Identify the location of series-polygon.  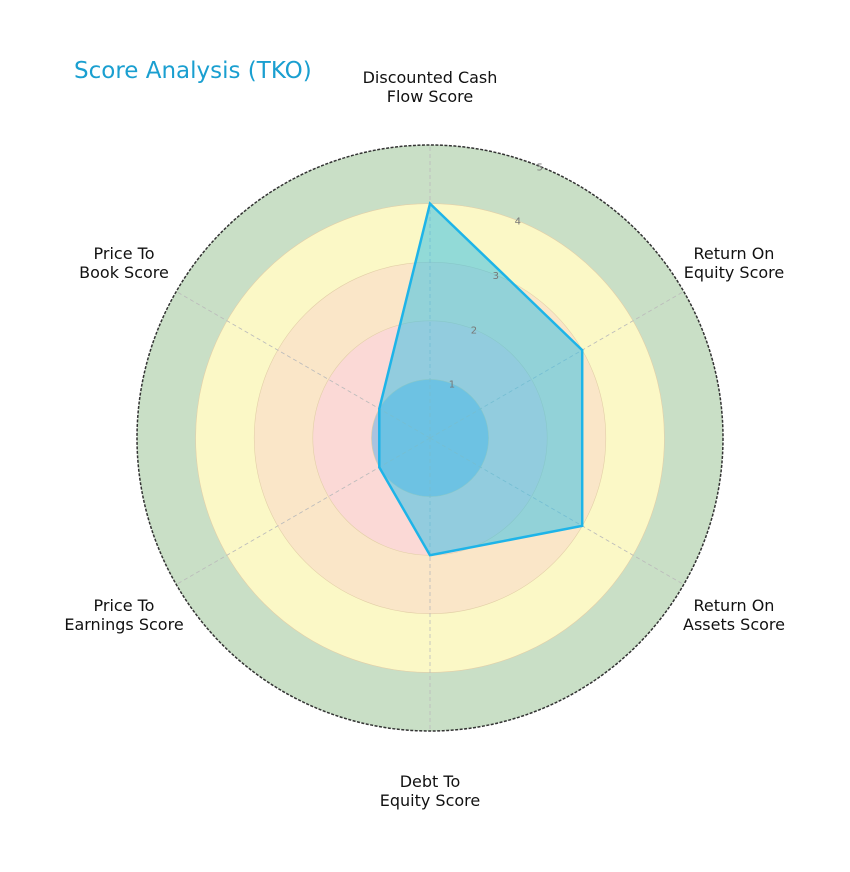
(481, 379).